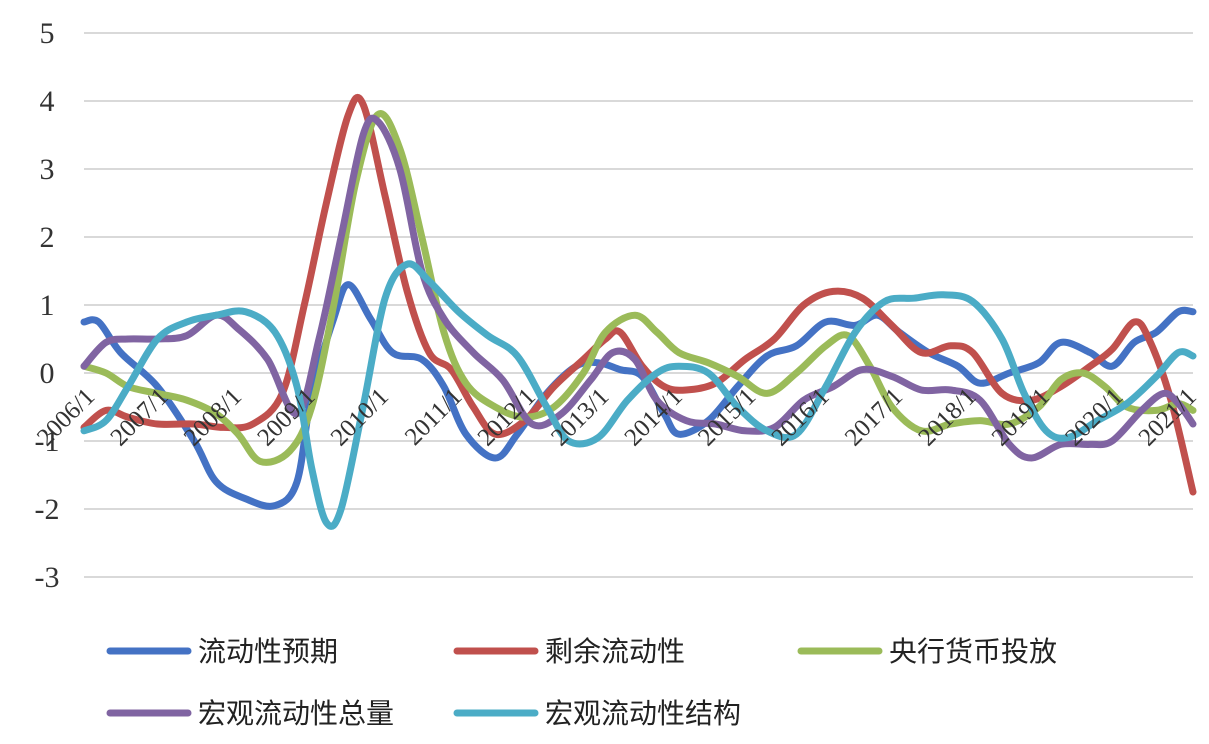 Image resolution: width=1209 pixels, height=744 pixels. I want to click on legend-label: 央行货币投放, so click(973, 651).